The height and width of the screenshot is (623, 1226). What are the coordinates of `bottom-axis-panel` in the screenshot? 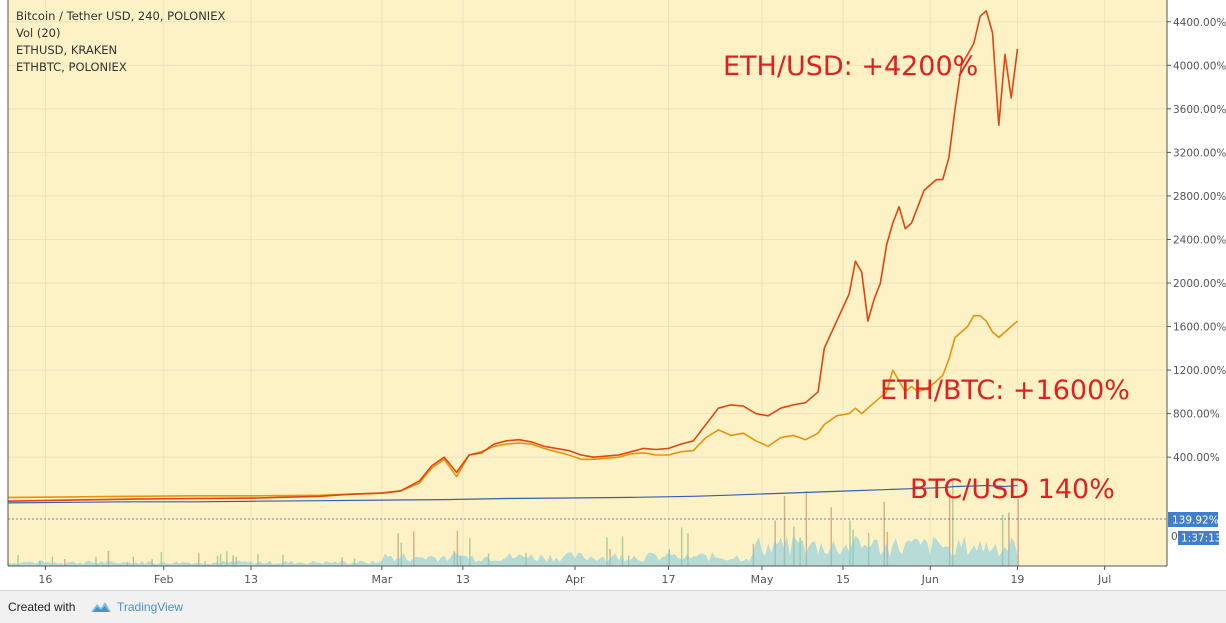 It's located at (587, 578).